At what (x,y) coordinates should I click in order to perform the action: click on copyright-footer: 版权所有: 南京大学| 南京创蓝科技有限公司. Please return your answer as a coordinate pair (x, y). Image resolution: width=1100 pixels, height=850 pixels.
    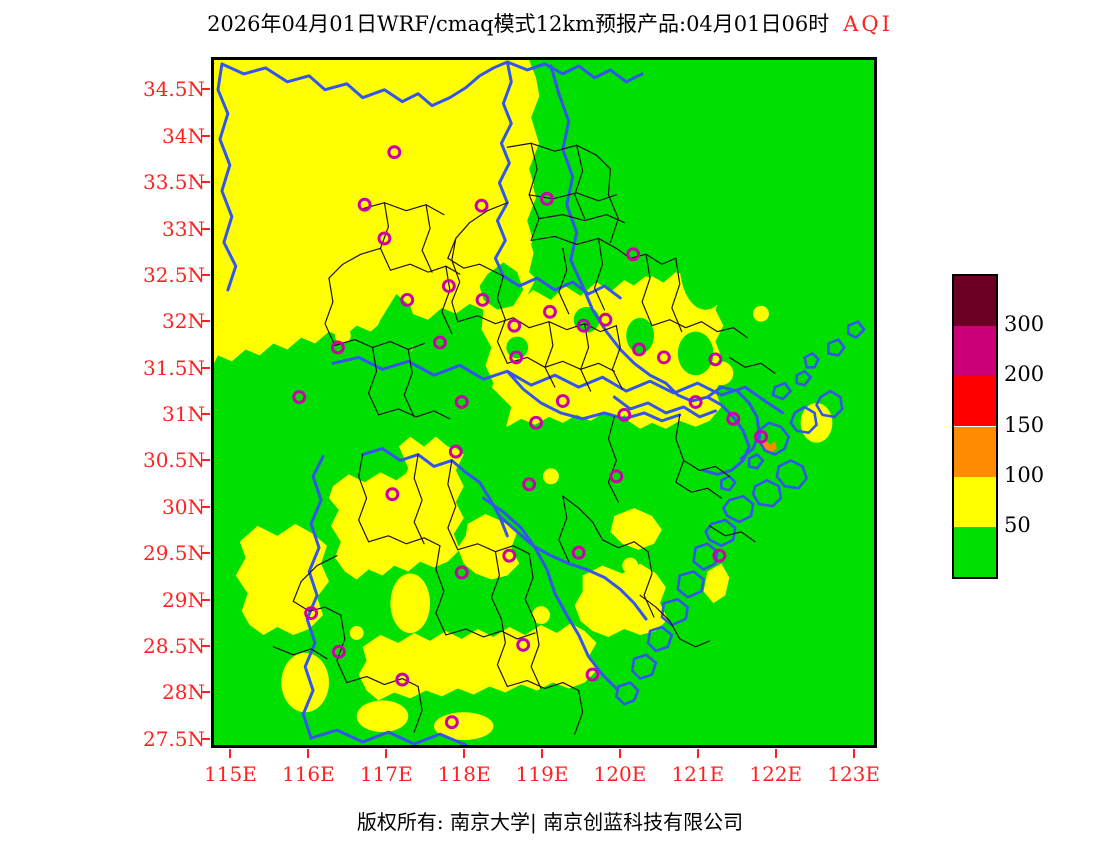
    Looking at the image, I should click on (550, 822).